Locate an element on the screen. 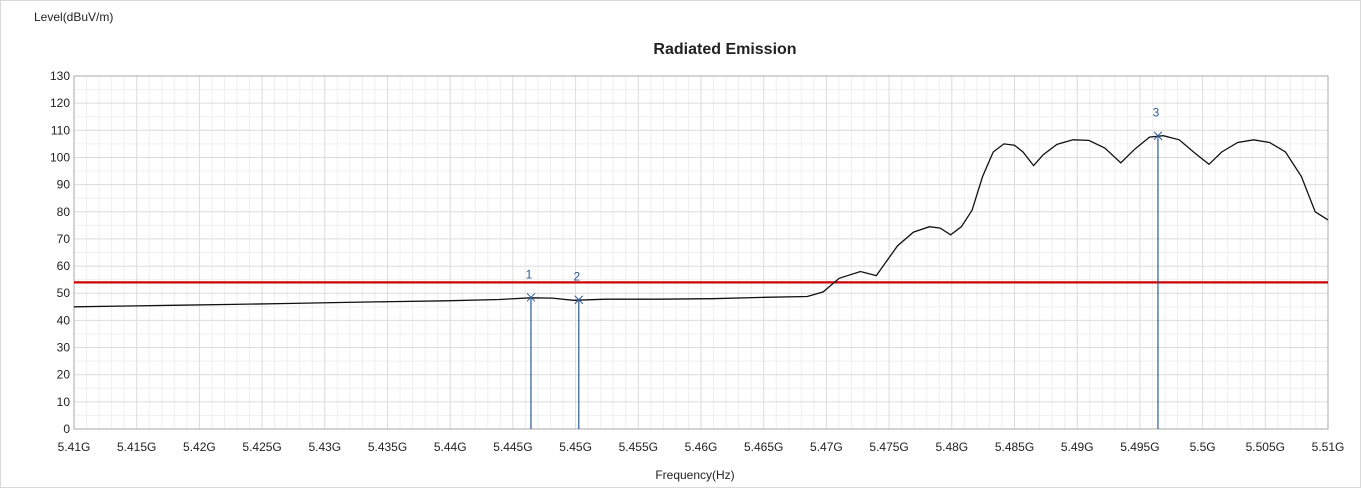 The image size is (1361, 489). x-tick-label: 5.445G is located at coordinates (512, 447).